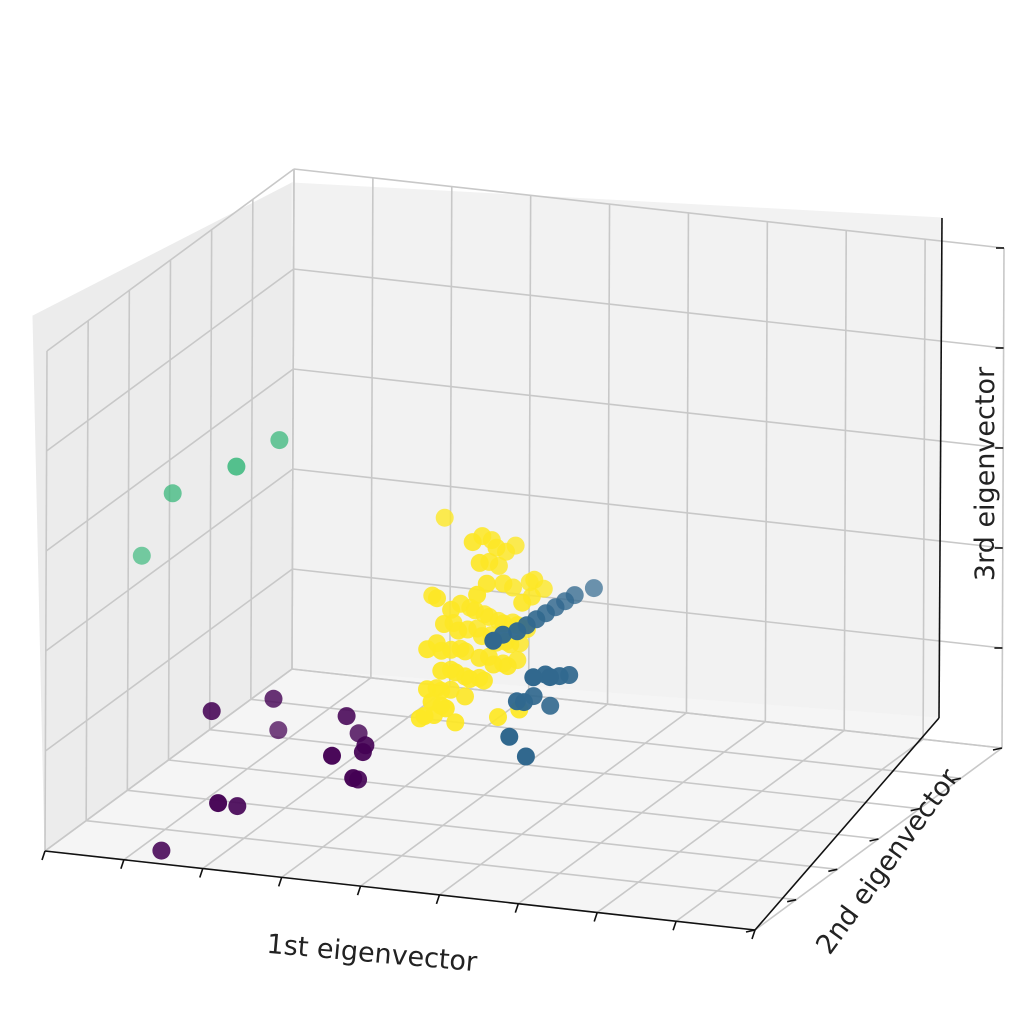 The width and height of the screenshot is (1028, 1028). Describe the element at coordinates (400, 890) in the screenshot. I see `x-axis-line` at that location.